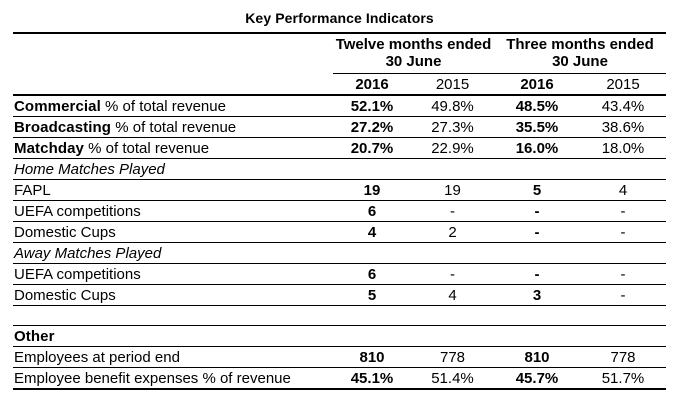 Image resolution: width=686 pixels, height=410 pixels. I want to click on cell-value: 3, so click(537, 295).